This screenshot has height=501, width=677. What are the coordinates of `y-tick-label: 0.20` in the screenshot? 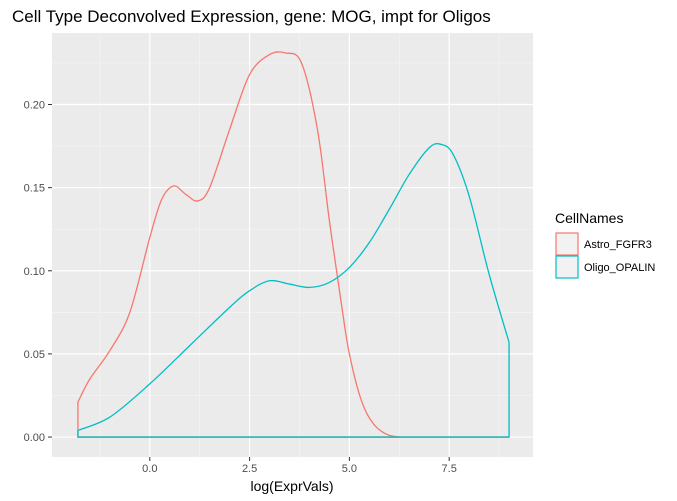 It's located at (34, 105).